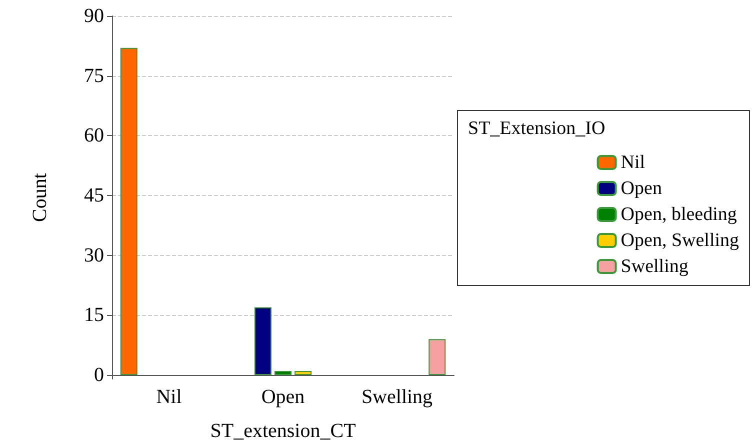 Image resolution: width=754 pixels, height=447 pixels. What do you see at coordinates (283, 397) in the screenshot?
I see `x-tick-label: Open` at bounding box center [283, 397].